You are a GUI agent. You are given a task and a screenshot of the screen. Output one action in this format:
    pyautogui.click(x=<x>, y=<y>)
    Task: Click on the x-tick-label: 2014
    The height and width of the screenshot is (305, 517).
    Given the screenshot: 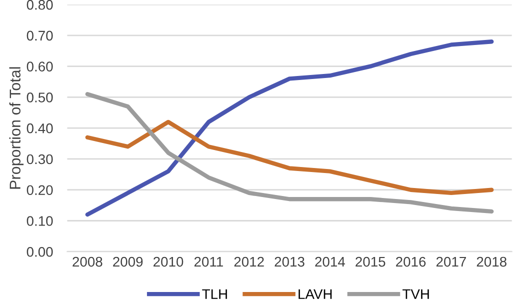 What is the action you would take?
    pyautogui.click(x=330, y=261)
    